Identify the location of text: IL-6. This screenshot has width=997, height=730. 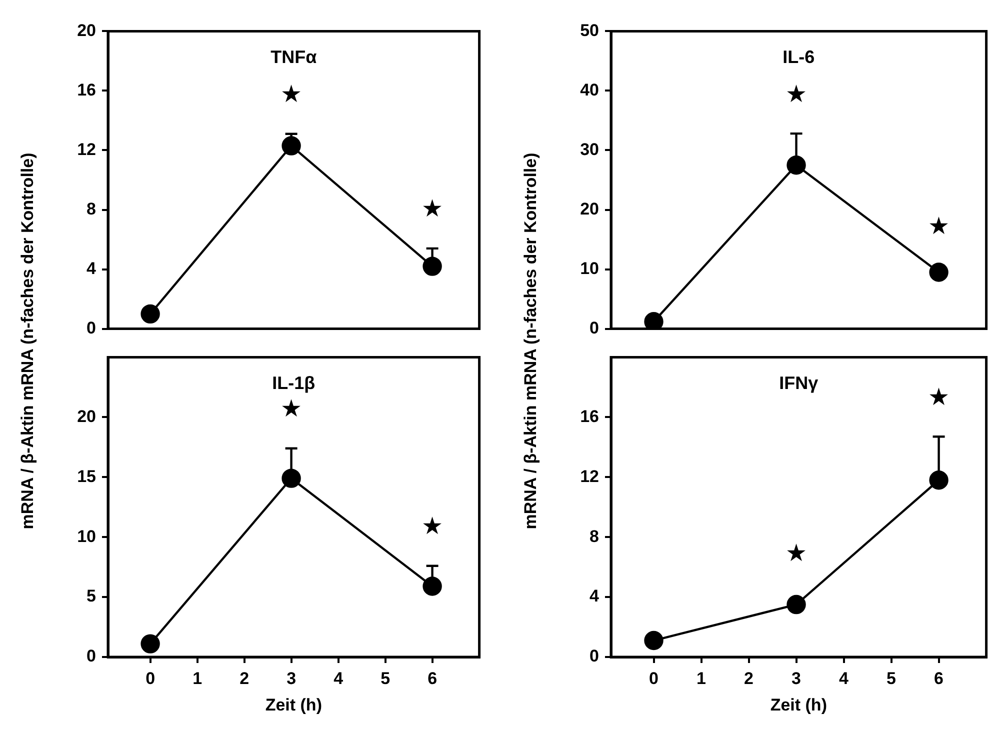
(798, 57).